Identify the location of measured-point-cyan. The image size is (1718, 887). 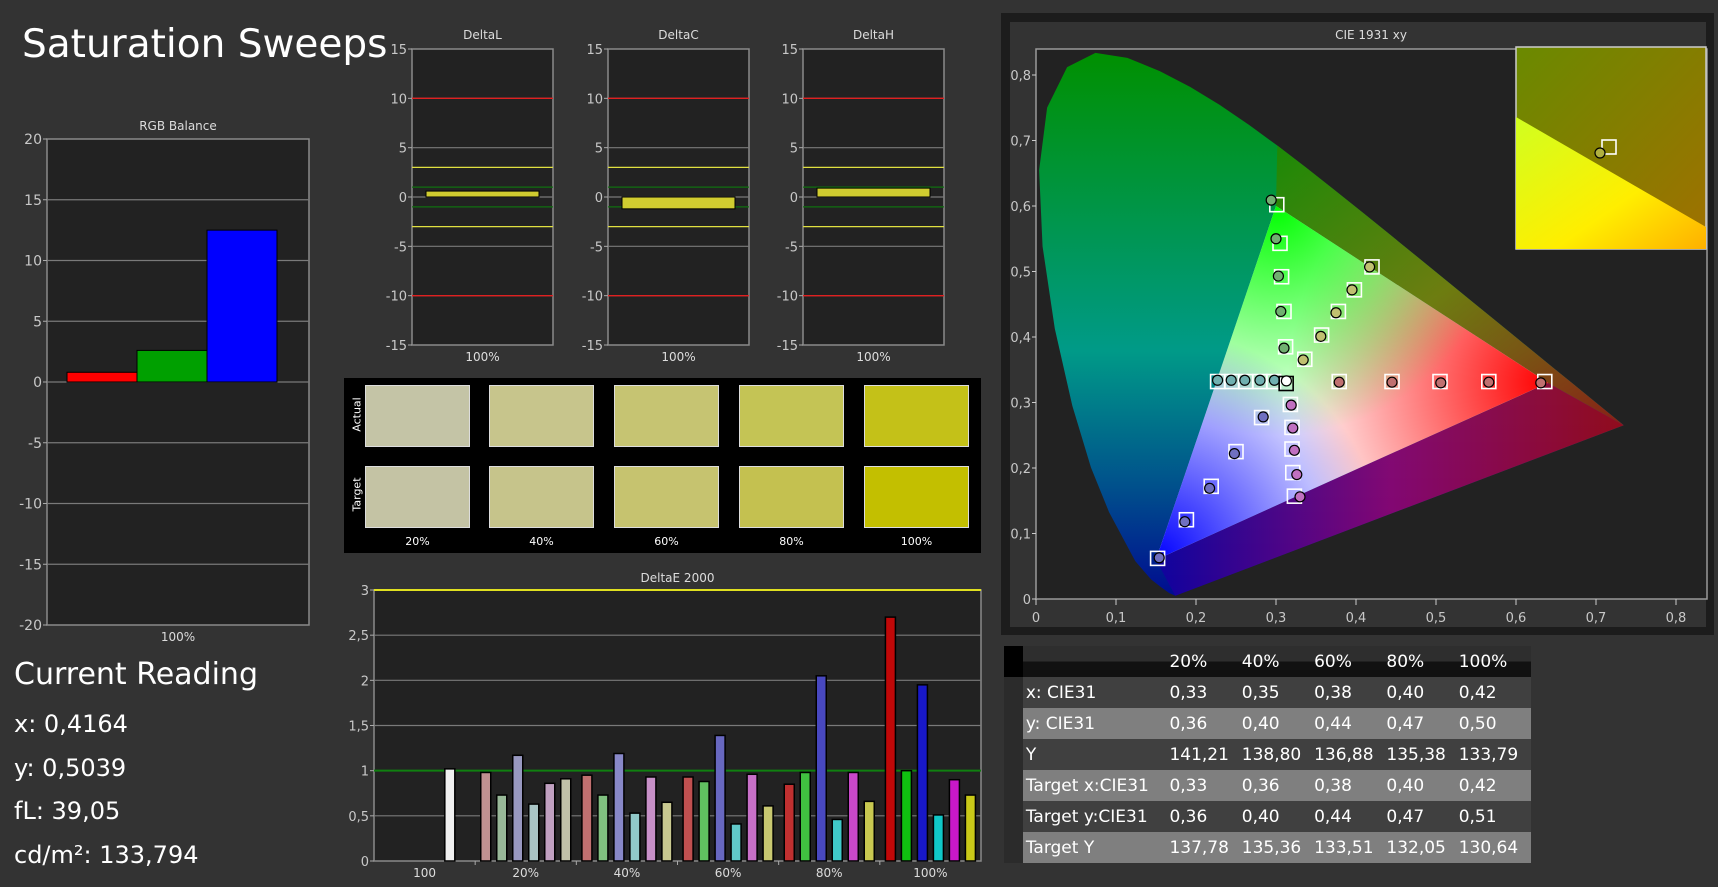
(1245, 380).